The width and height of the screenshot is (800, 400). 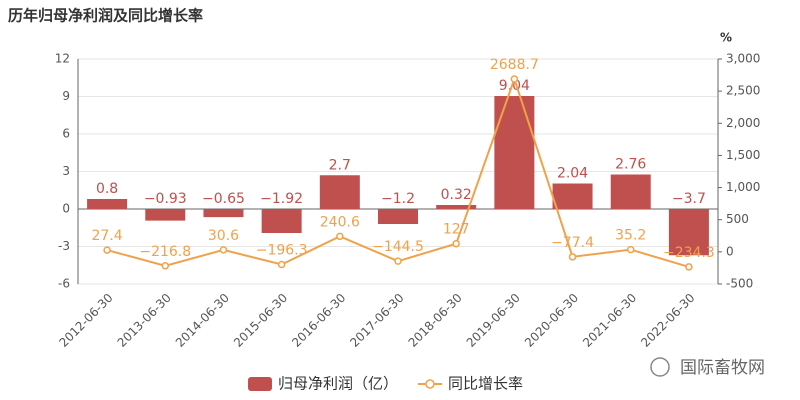 I want to click on y-tick-label: -3, so click(x=64, y=246).